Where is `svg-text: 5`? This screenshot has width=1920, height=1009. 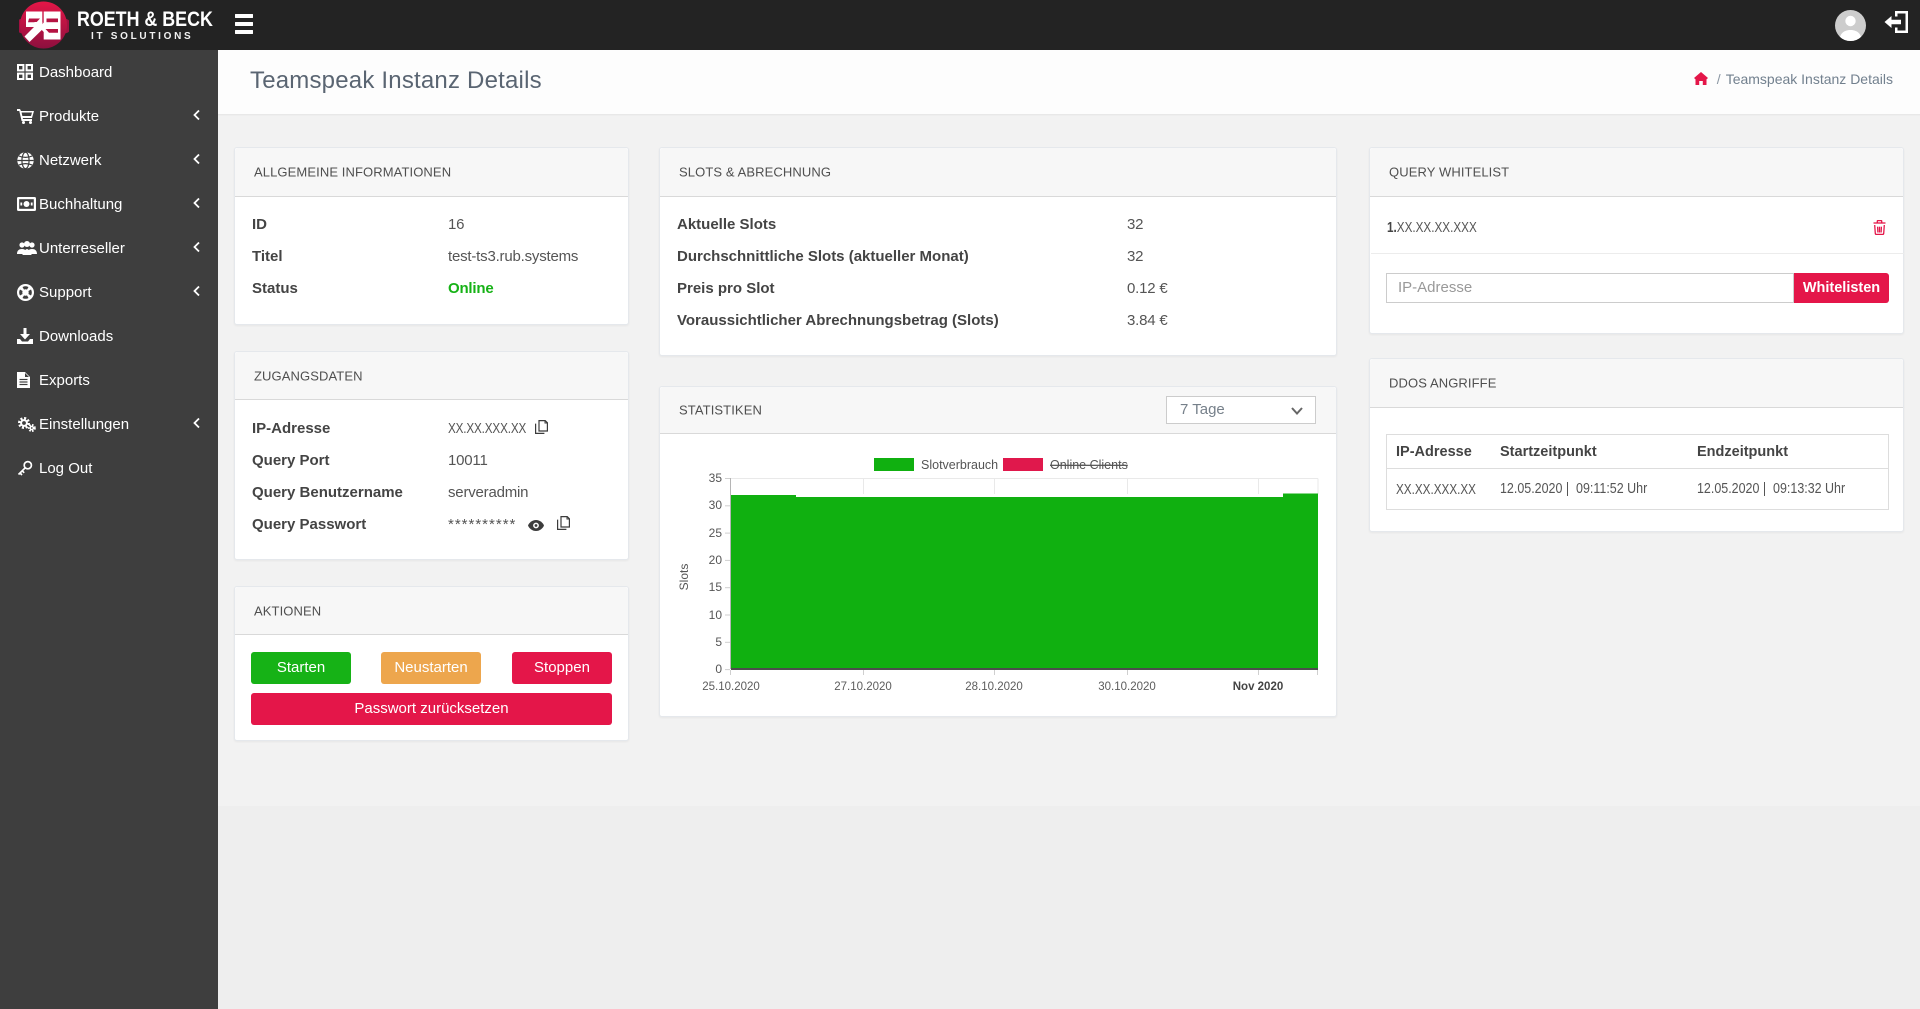 svg-text: 5 is located at coordinates (718, 642).